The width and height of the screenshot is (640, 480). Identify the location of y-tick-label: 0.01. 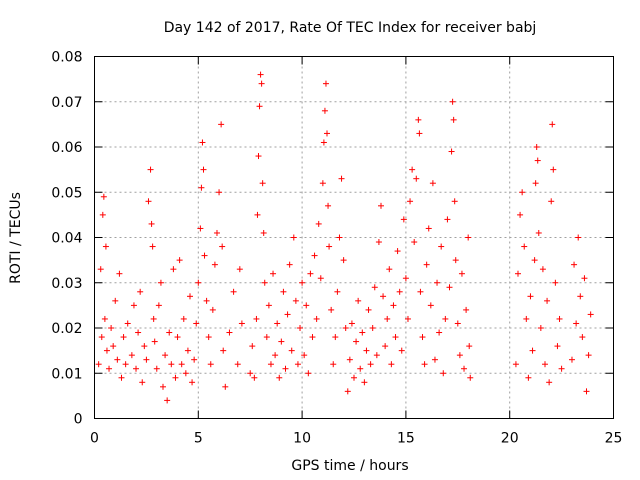
(66, 374).